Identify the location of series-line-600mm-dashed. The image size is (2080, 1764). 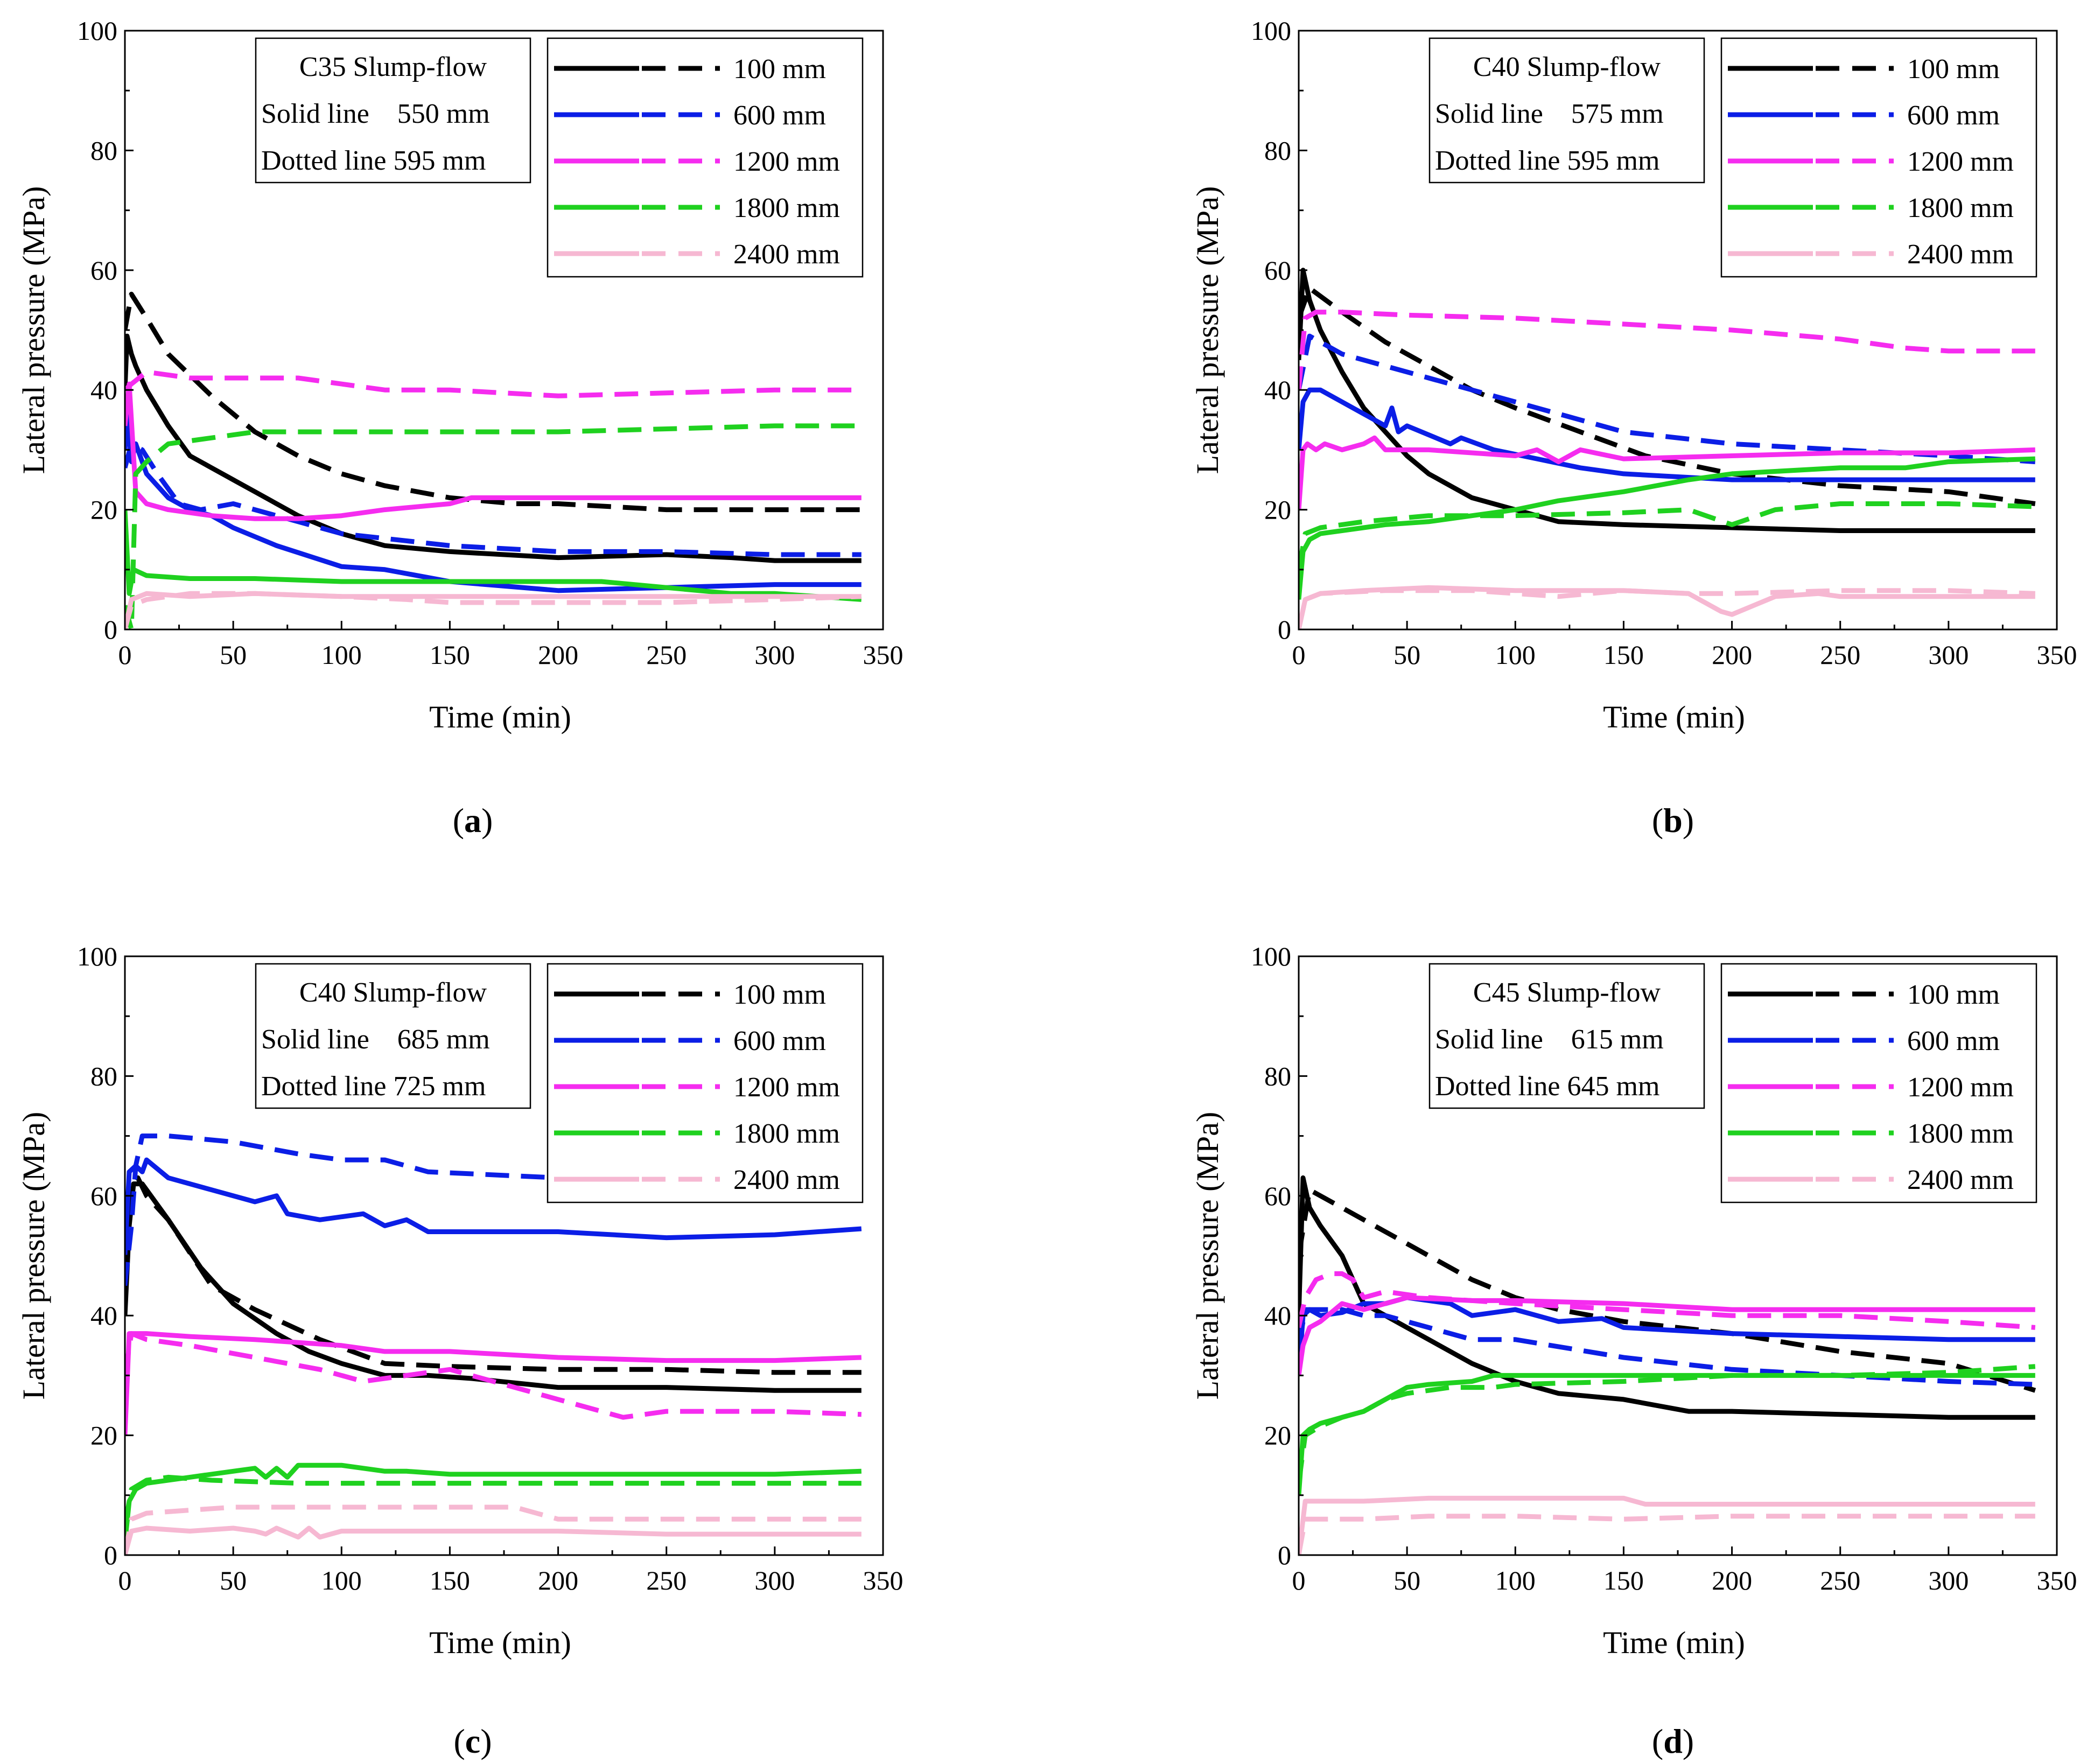
(1667, 399).